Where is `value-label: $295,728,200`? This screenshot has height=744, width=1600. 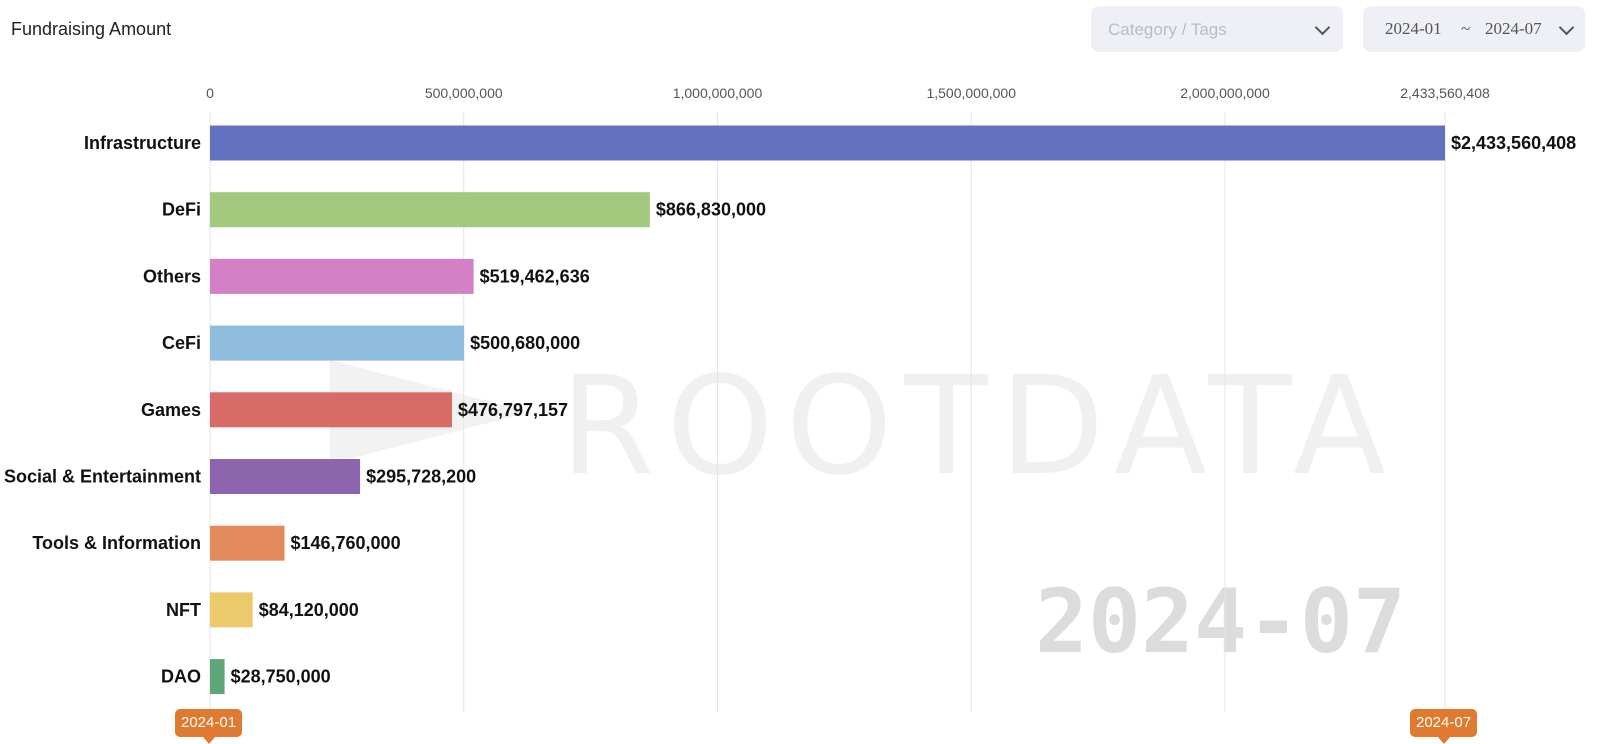
value-label: $295,728,200 is located at coordinates (421, 477).